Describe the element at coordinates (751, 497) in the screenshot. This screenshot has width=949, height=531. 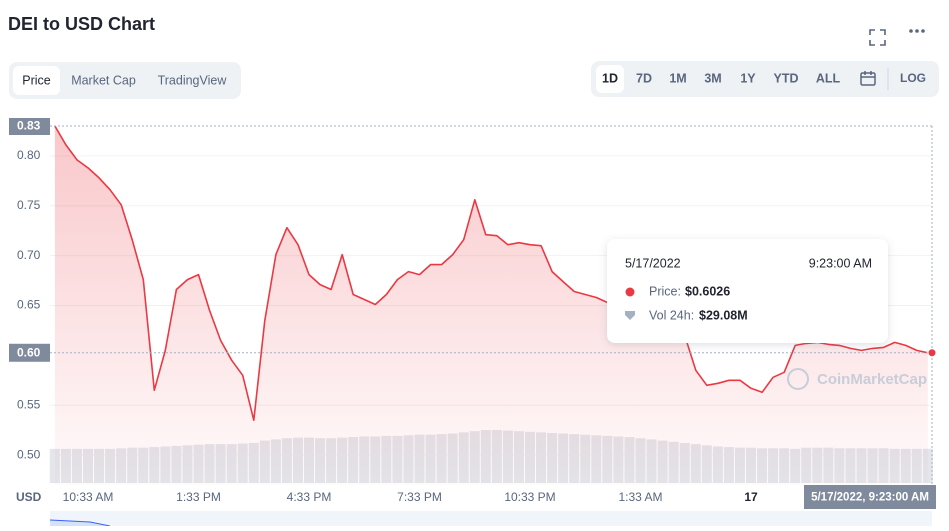
I see `x-tick-label: 17` at that location.